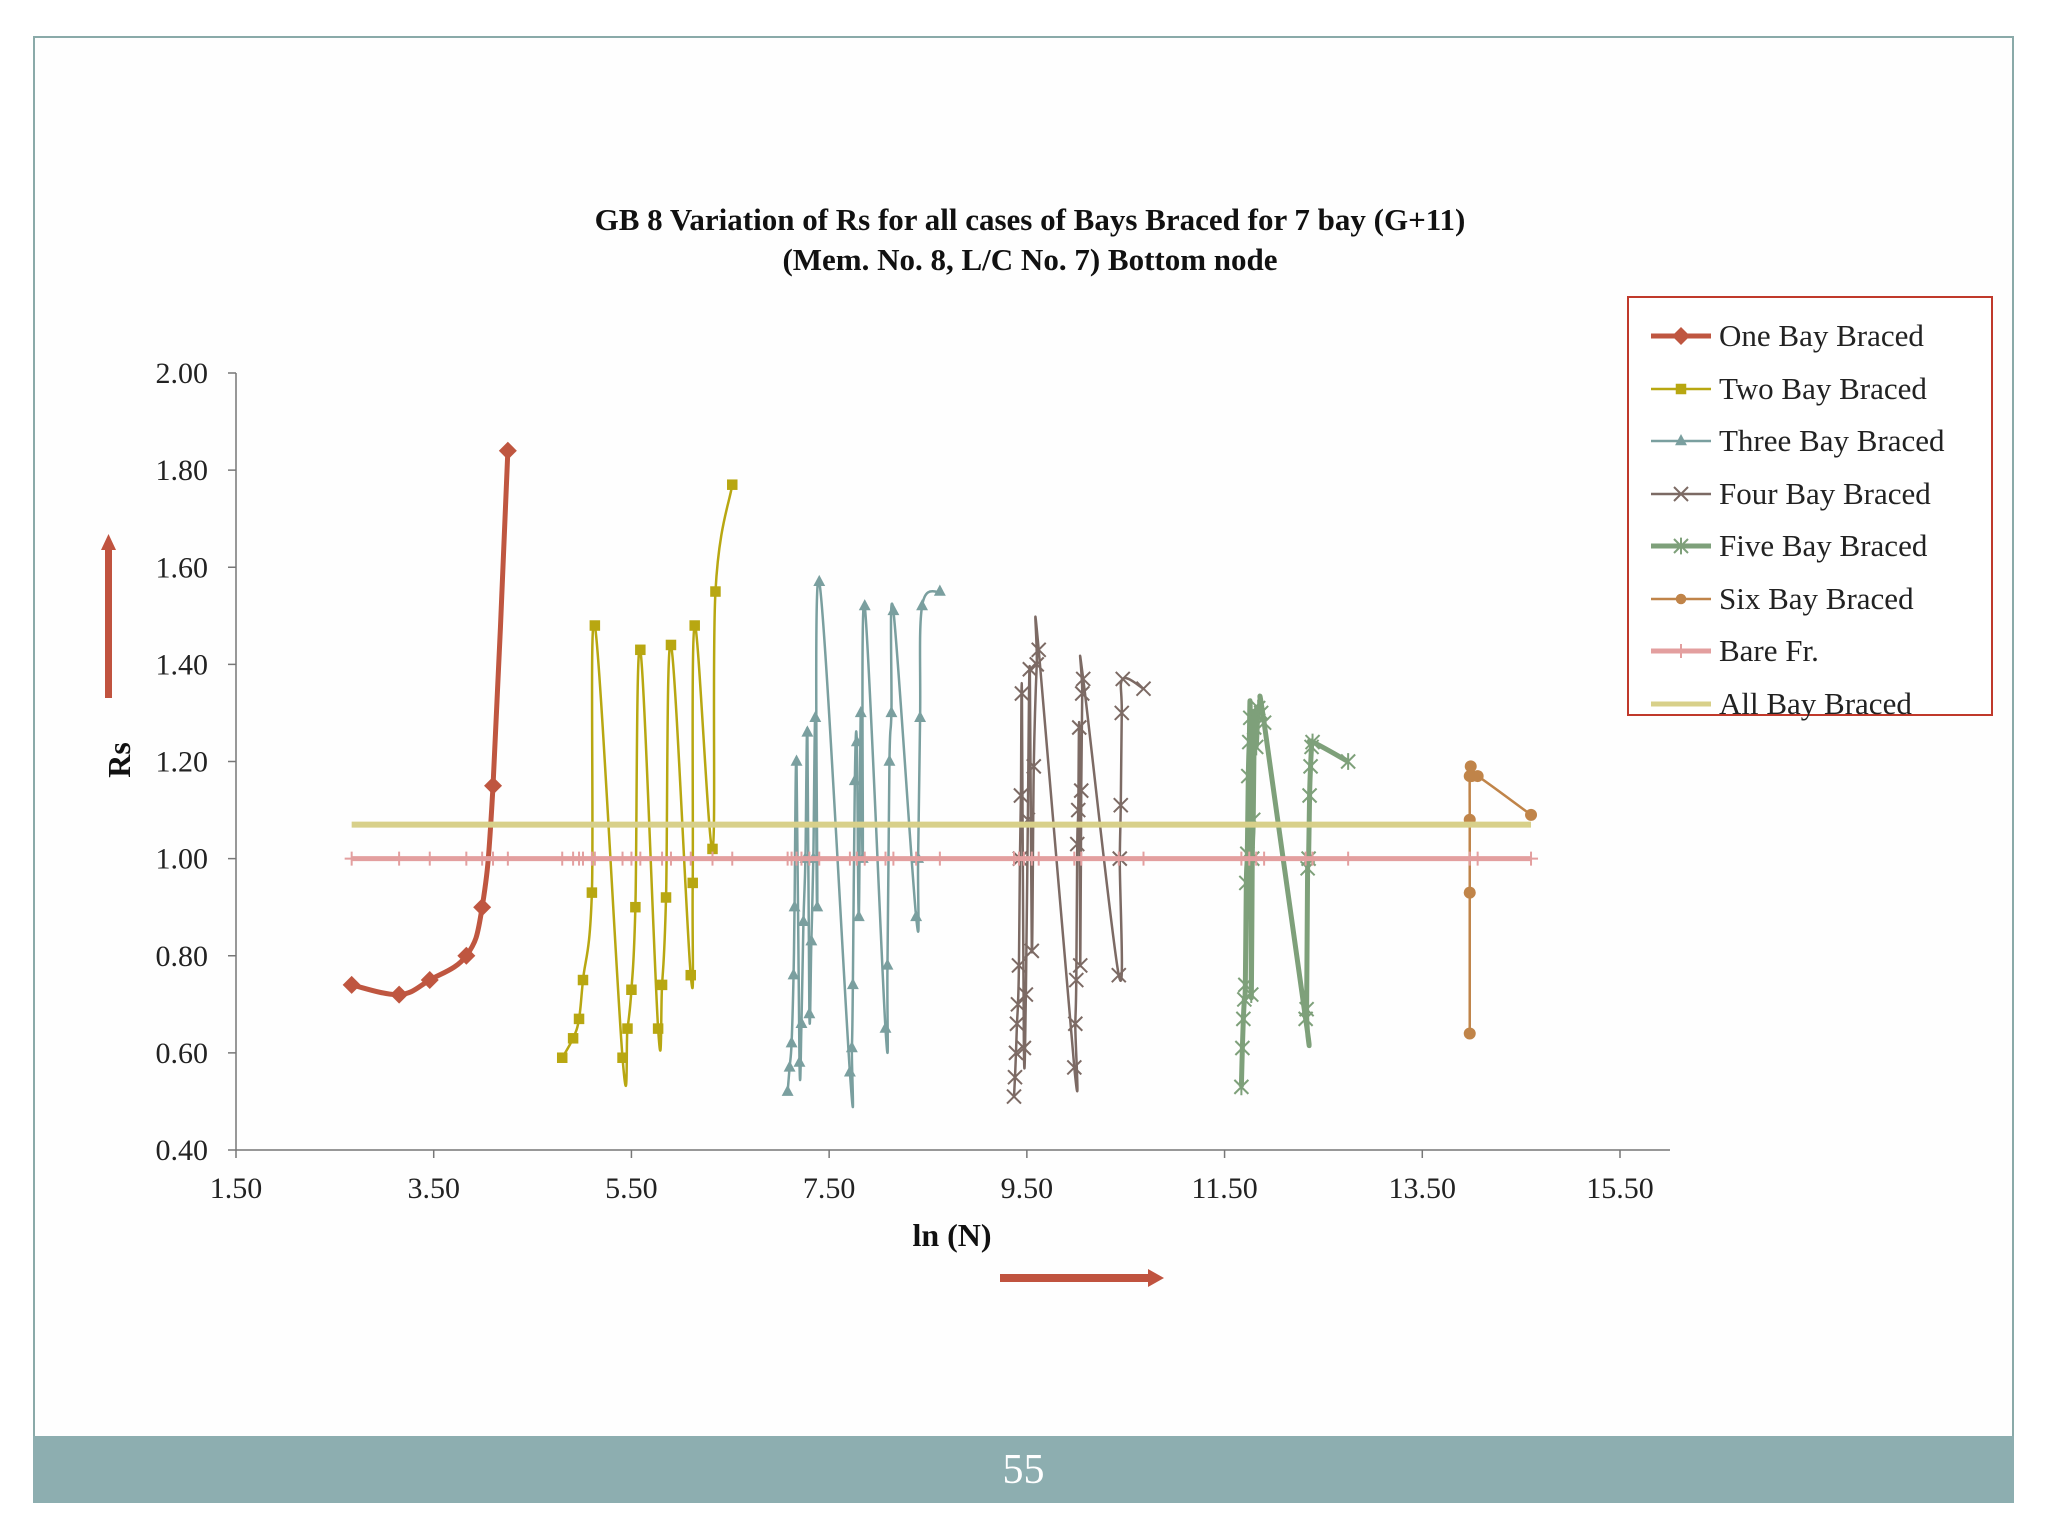 The width and height of the screenshot is (2048, 1536). Describe the element at coordinates (1500, 899) in the screenshot. I see `series-line-six-bay-braced` at that location.